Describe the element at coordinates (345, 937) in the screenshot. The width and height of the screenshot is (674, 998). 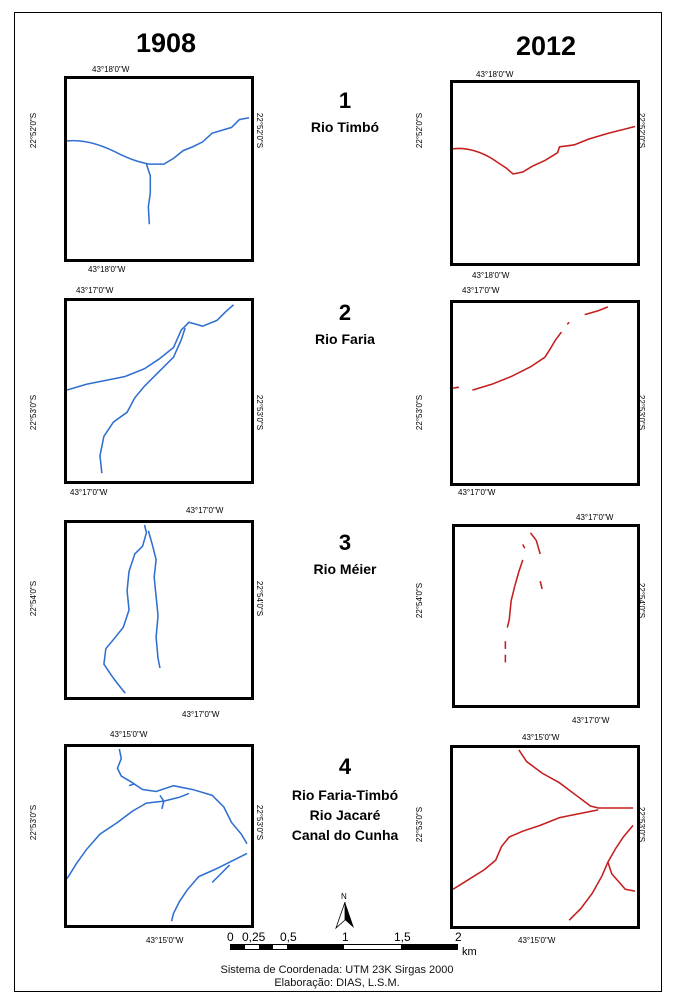
I see `scale-label-1: 1` at that location.